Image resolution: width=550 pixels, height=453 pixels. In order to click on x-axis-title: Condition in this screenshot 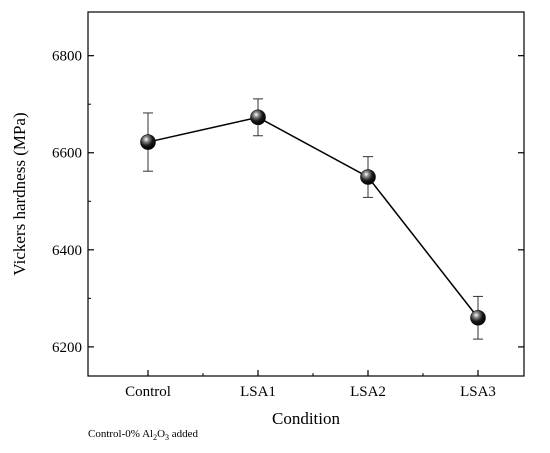, I will do `click(306, 418)`.